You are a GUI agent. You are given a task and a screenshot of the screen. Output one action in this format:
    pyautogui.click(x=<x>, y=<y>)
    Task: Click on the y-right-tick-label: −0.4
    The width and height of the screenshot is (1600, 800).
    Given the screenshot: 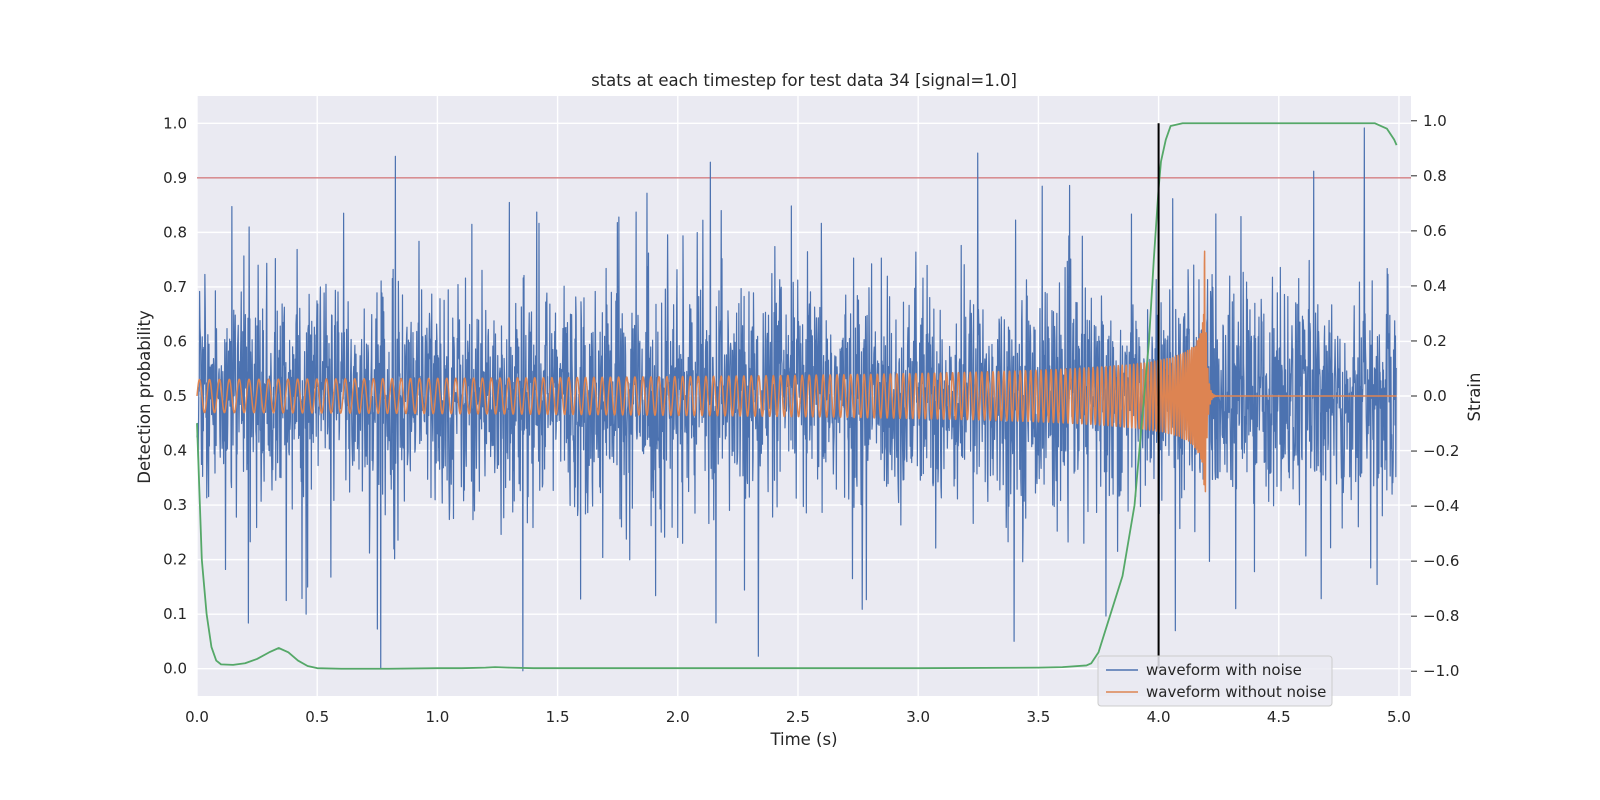 What is the action you would take?
    pyautogui.click(x=1441, y=506)
    